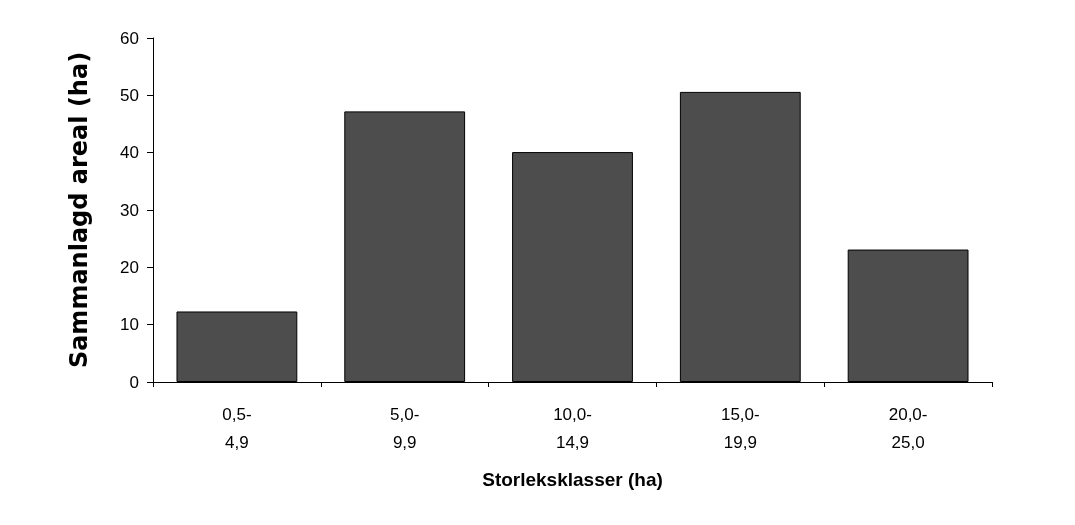  I want to click on x-tick-label: 20,0- 25,0, so click(908, 428).